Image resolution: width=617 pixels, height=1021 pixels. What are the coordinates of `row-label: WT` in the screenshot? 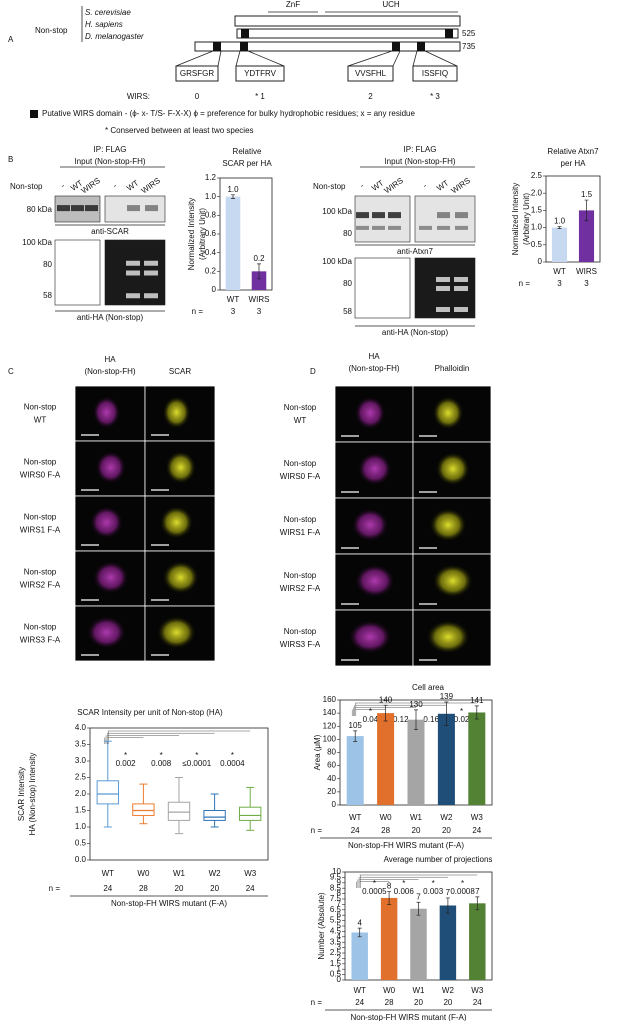 It's located at (300, 420).